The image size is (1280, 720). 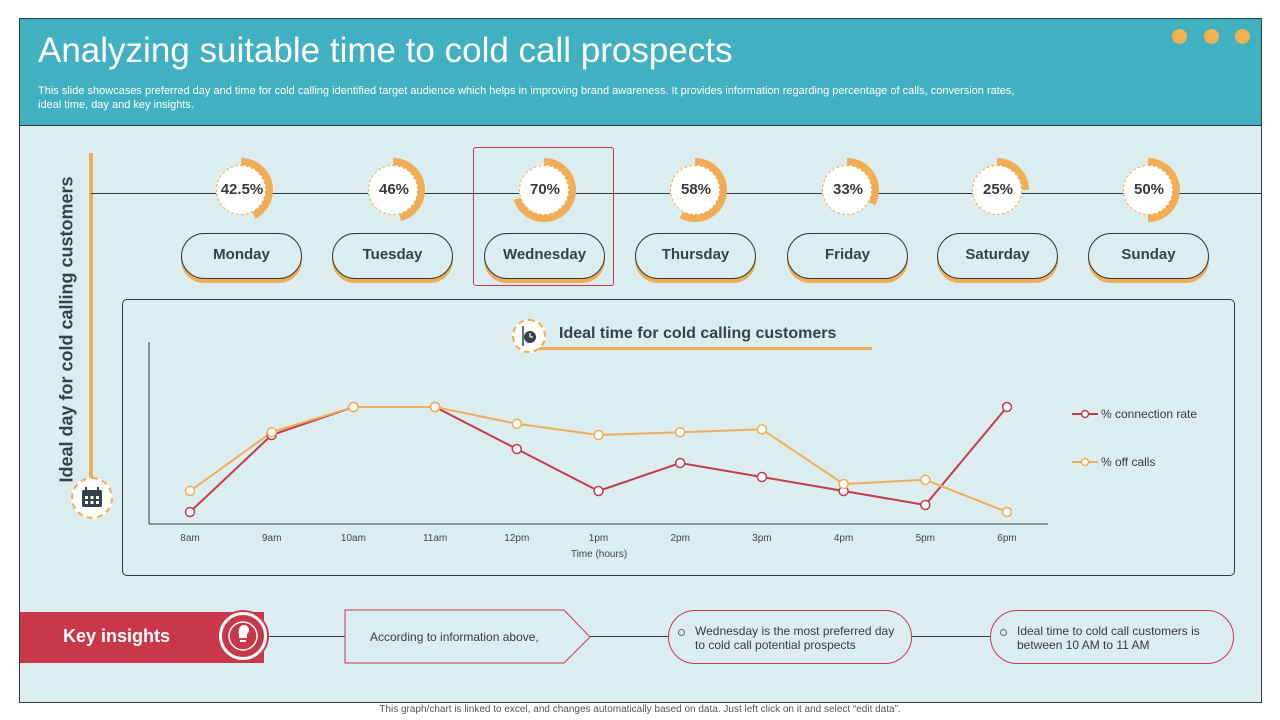 What do you see at coordinates (1006, 538) in the screenshot?
I see `x-tick-label: 6pm` at bounding box center [1006, 538].